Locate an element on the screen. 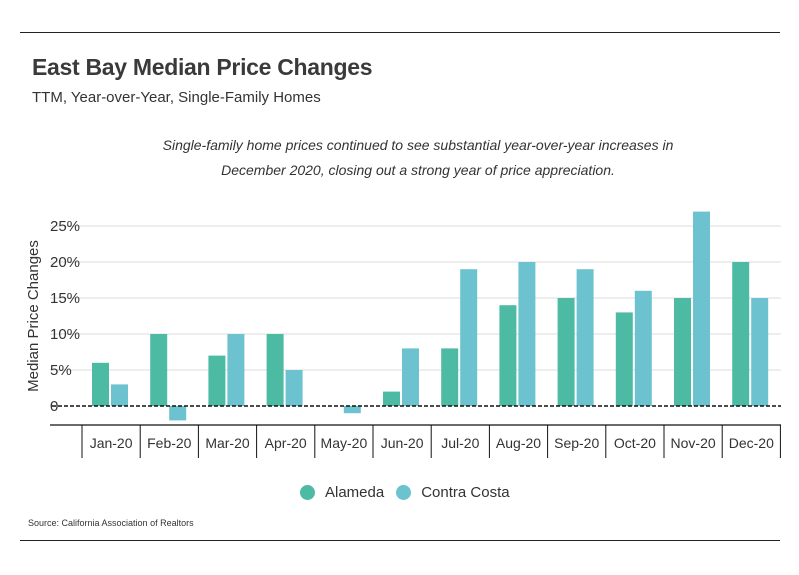 Image resolution: width=799 pixels, height=575 pixels. legend-swatch-alameda is located at coordinates (307, 492).